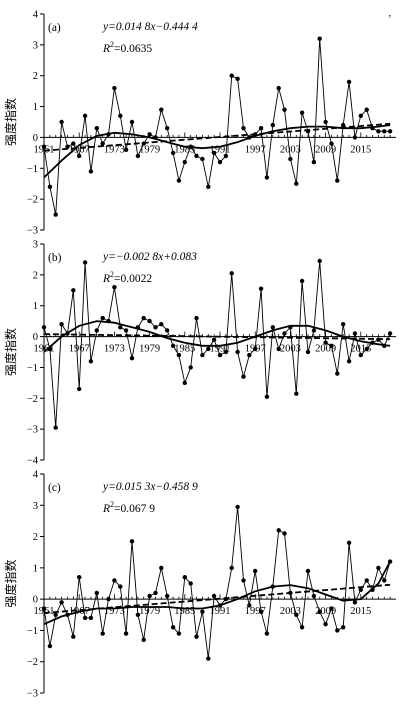 The image size is (412, 707). Describe the element at coordinates (220, 349) in the screenshot. I see `x-tick-label: 1991` at that location.